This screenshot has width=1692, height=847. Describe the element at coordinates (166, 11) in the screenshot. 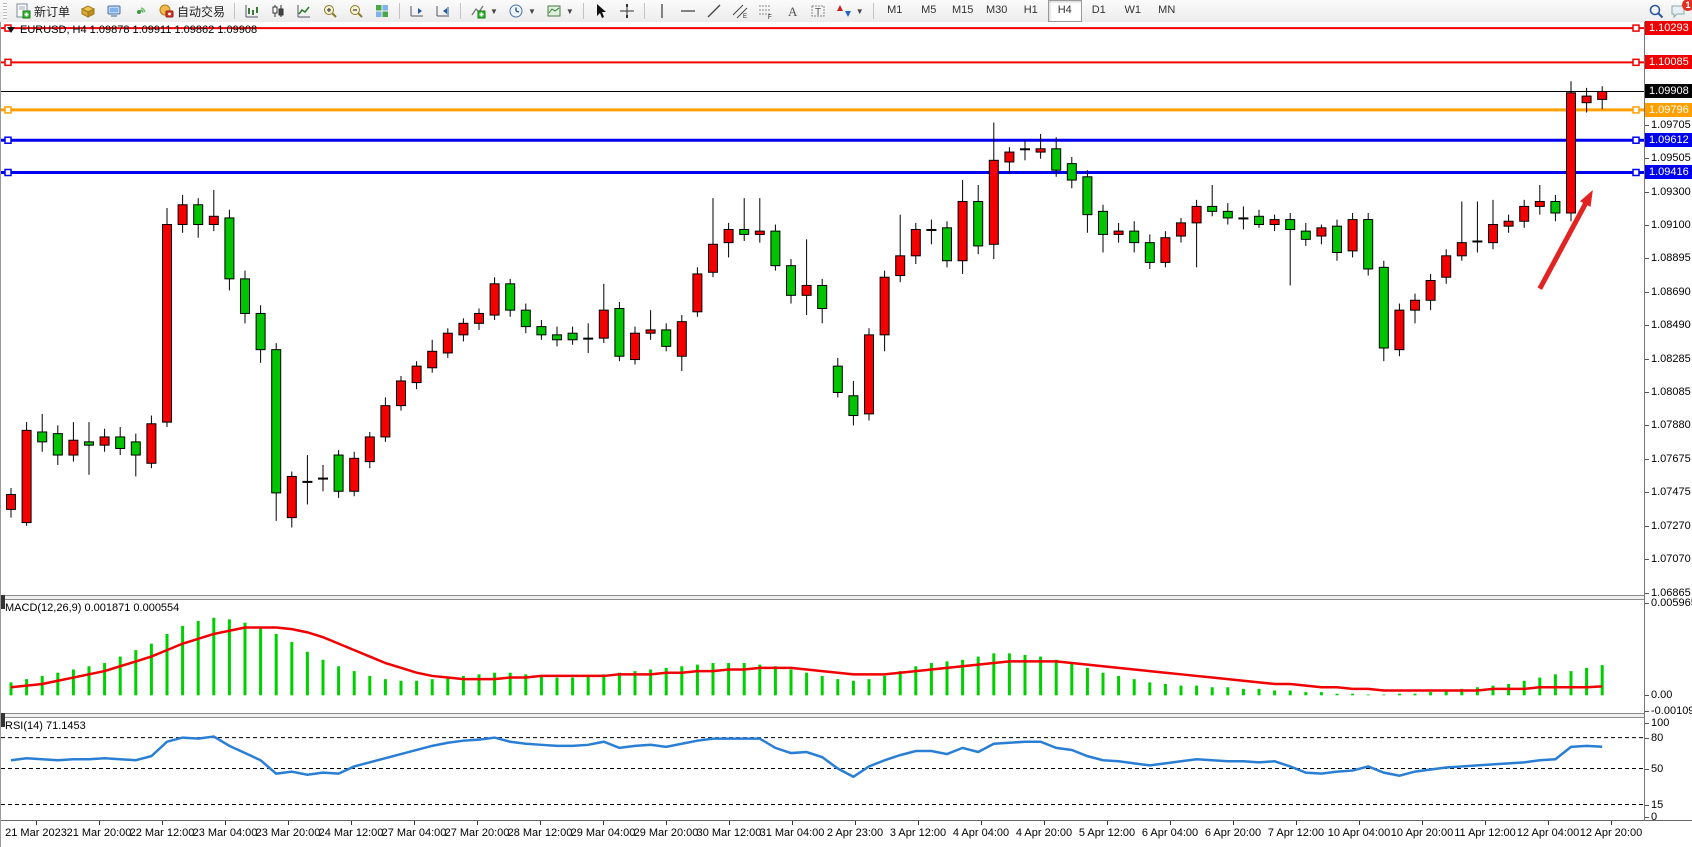

I see `auto-trading-icon` at that location.